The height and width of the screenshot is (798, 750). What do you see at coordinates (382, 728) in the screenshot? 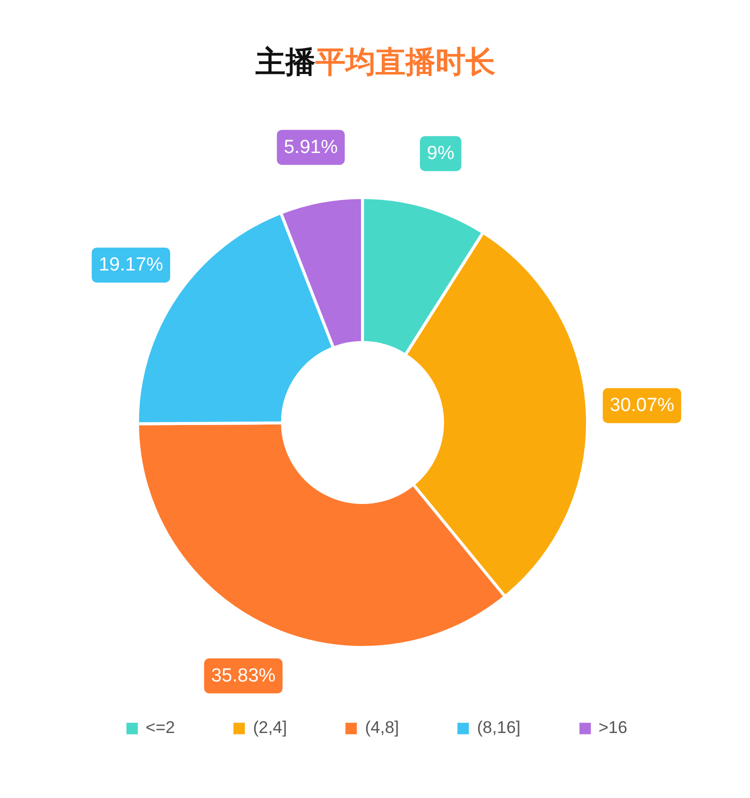
I see `legend-label: (4,8]` at bounding box center [382, 728].